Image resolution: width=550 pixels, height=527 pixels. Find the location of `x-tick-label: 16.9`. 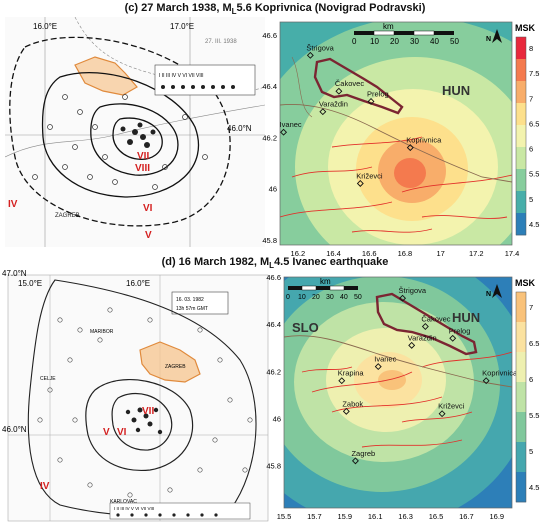

x-tick-label: 16.9 is located at coordinates (496, 516).